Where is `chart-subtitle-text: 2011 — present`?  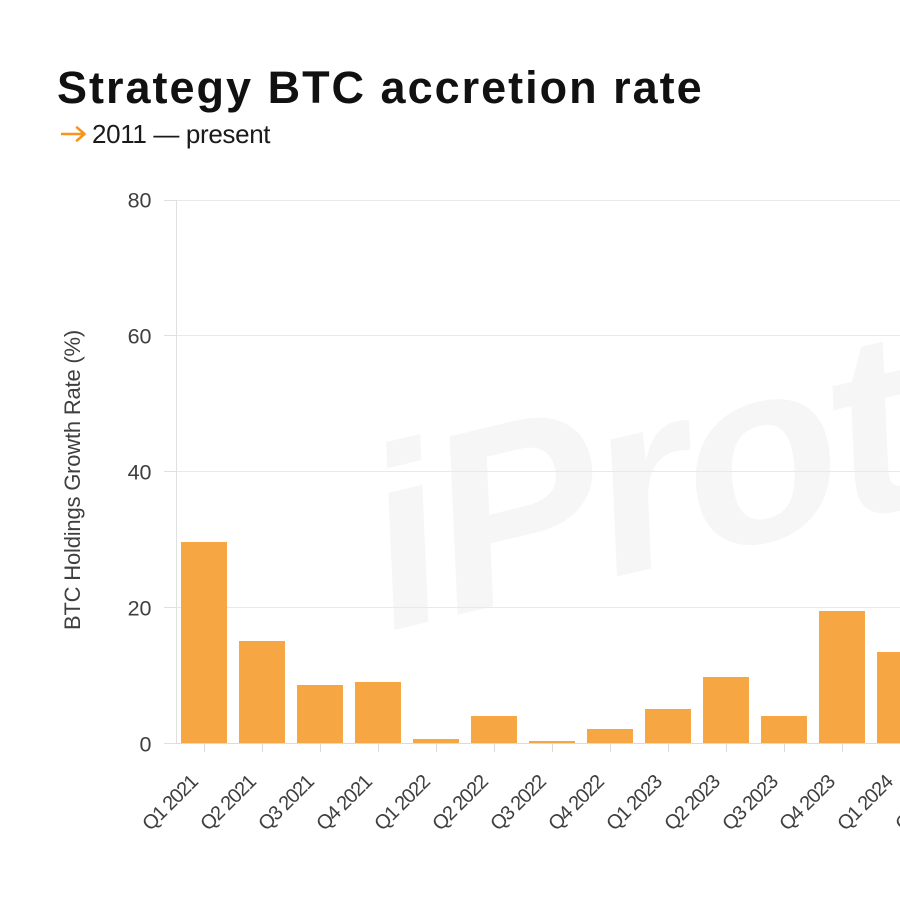
chart-subtitle-text: 2011 — present is located at coordinates (181, 134).